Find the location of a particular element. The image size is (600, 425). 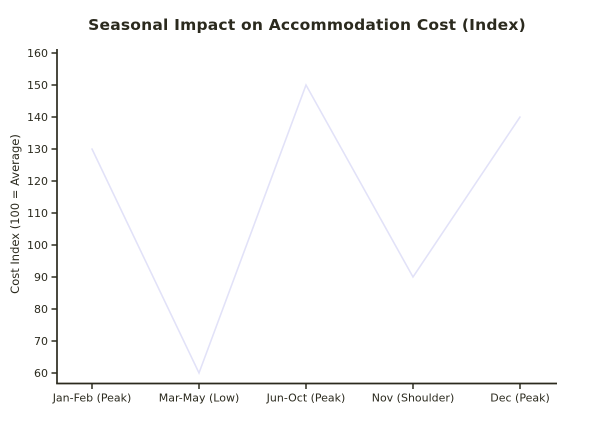

y-tick-label: 90 is located at coordinates (41, 277).